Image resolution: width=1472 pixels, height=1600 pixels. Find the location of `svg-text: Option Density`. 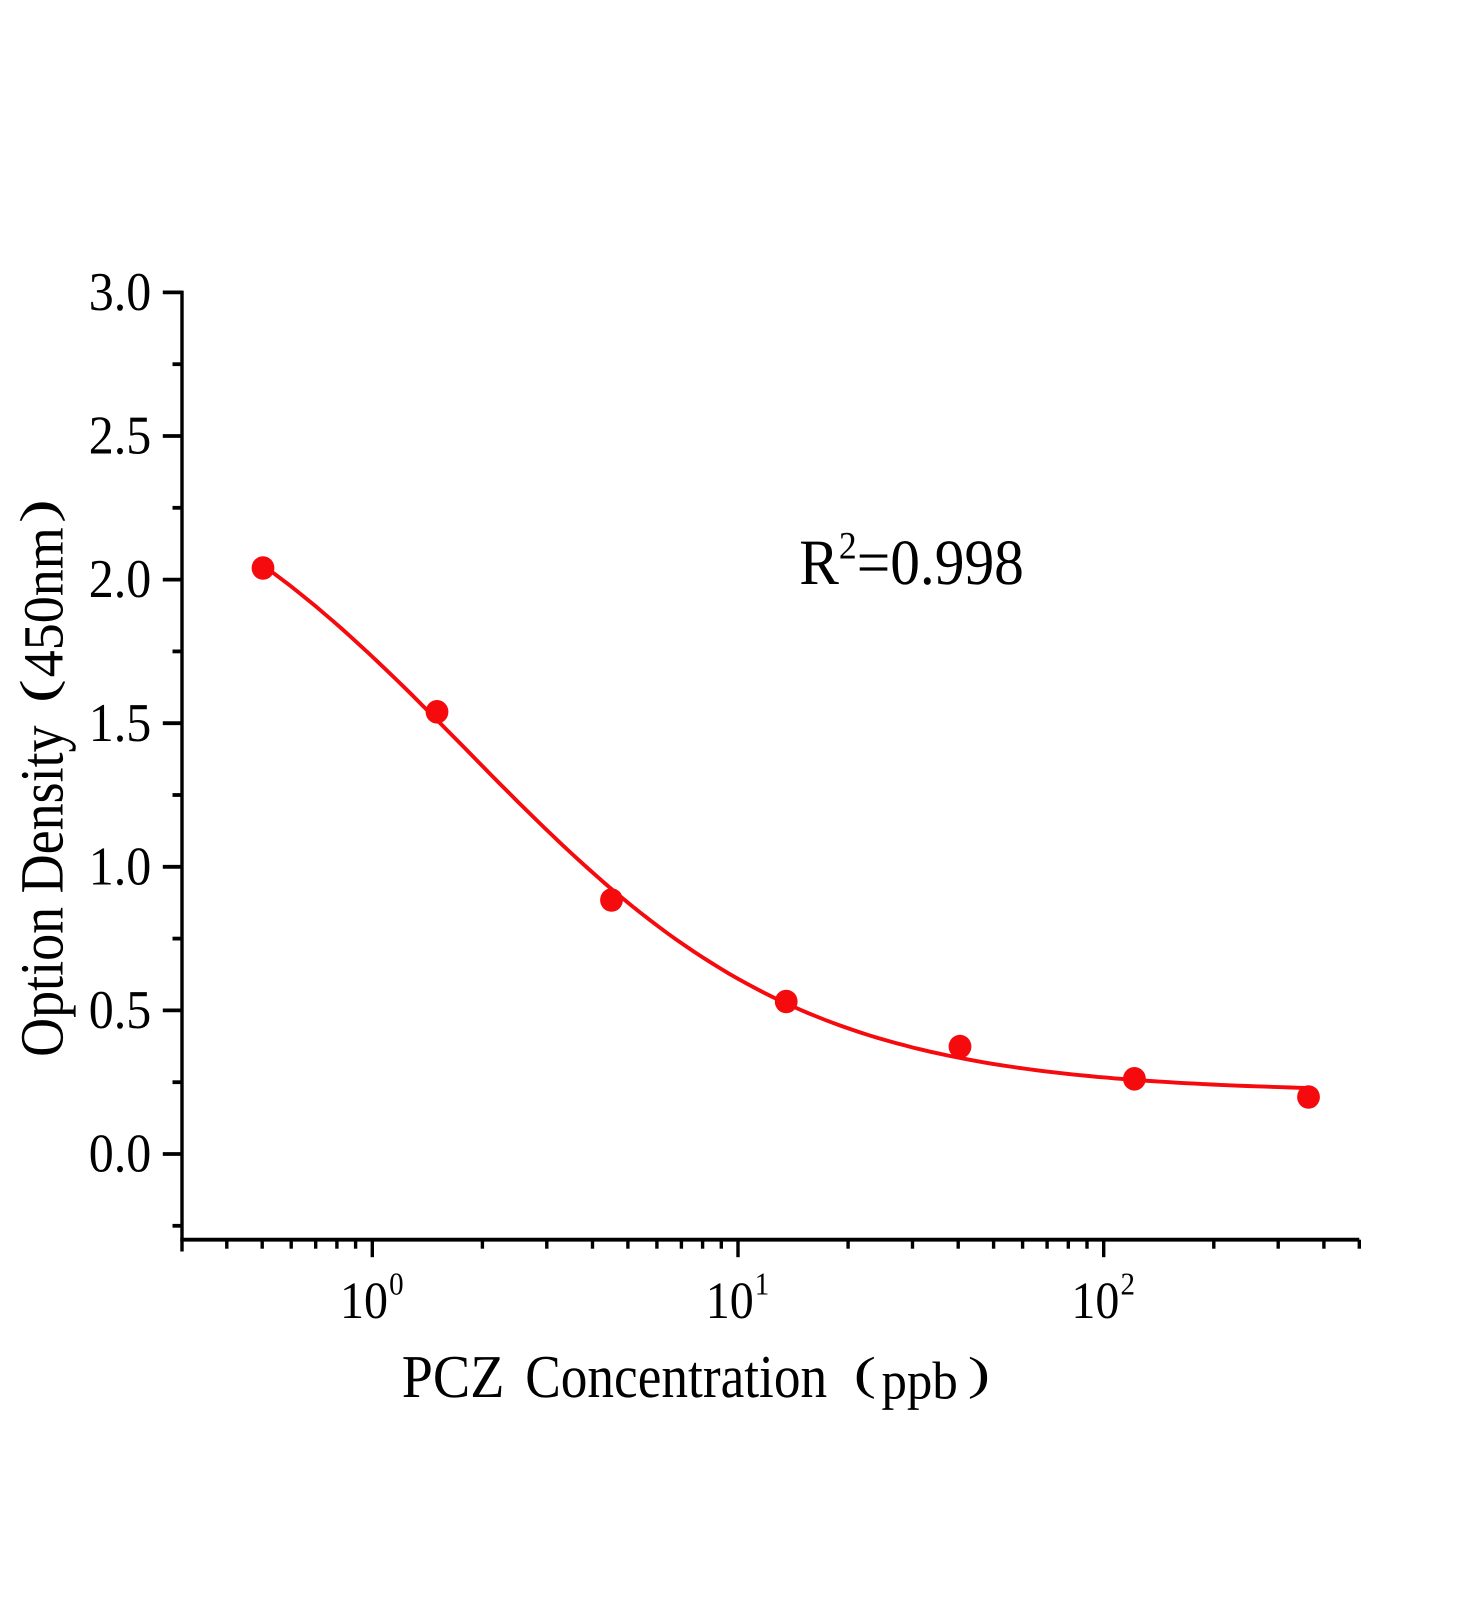

svg-text: Option Density is located at coordinates (42, 891).